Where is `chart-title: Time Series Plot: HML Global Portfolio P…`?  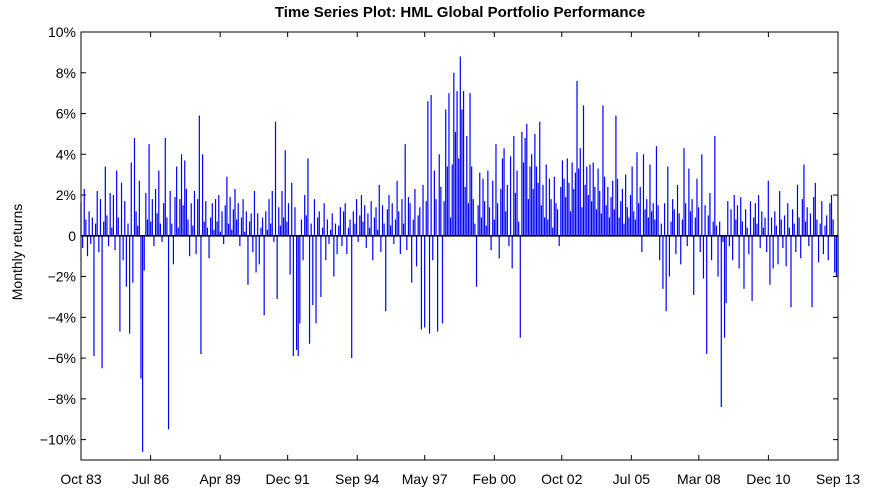
chart-title: Time Series Plot: HML Global Portfolio P… is located at coordinates (460, 12).